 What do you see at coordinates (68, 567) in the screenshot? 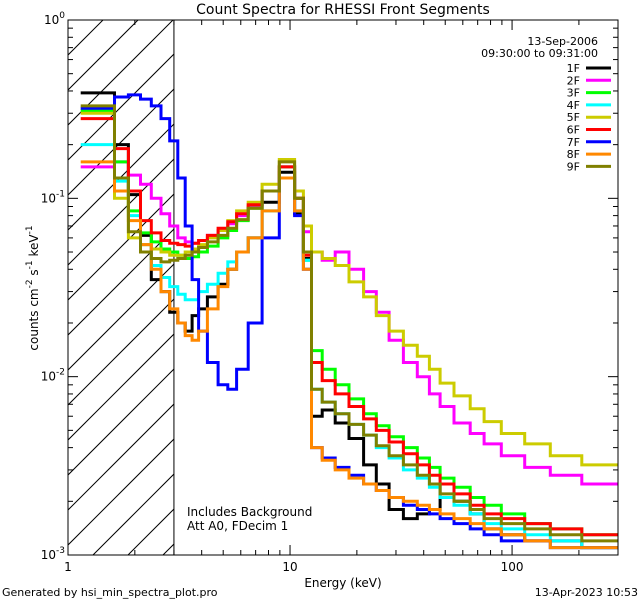
I see `x-tick-label: 1` at bounding box center [68, 567].